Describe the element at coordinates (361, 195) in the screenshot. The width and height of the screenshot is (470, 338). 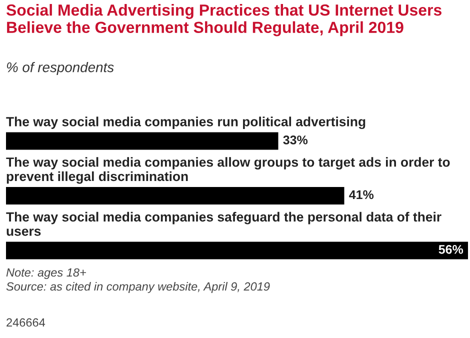
I see `data-label: 41%` at that location.